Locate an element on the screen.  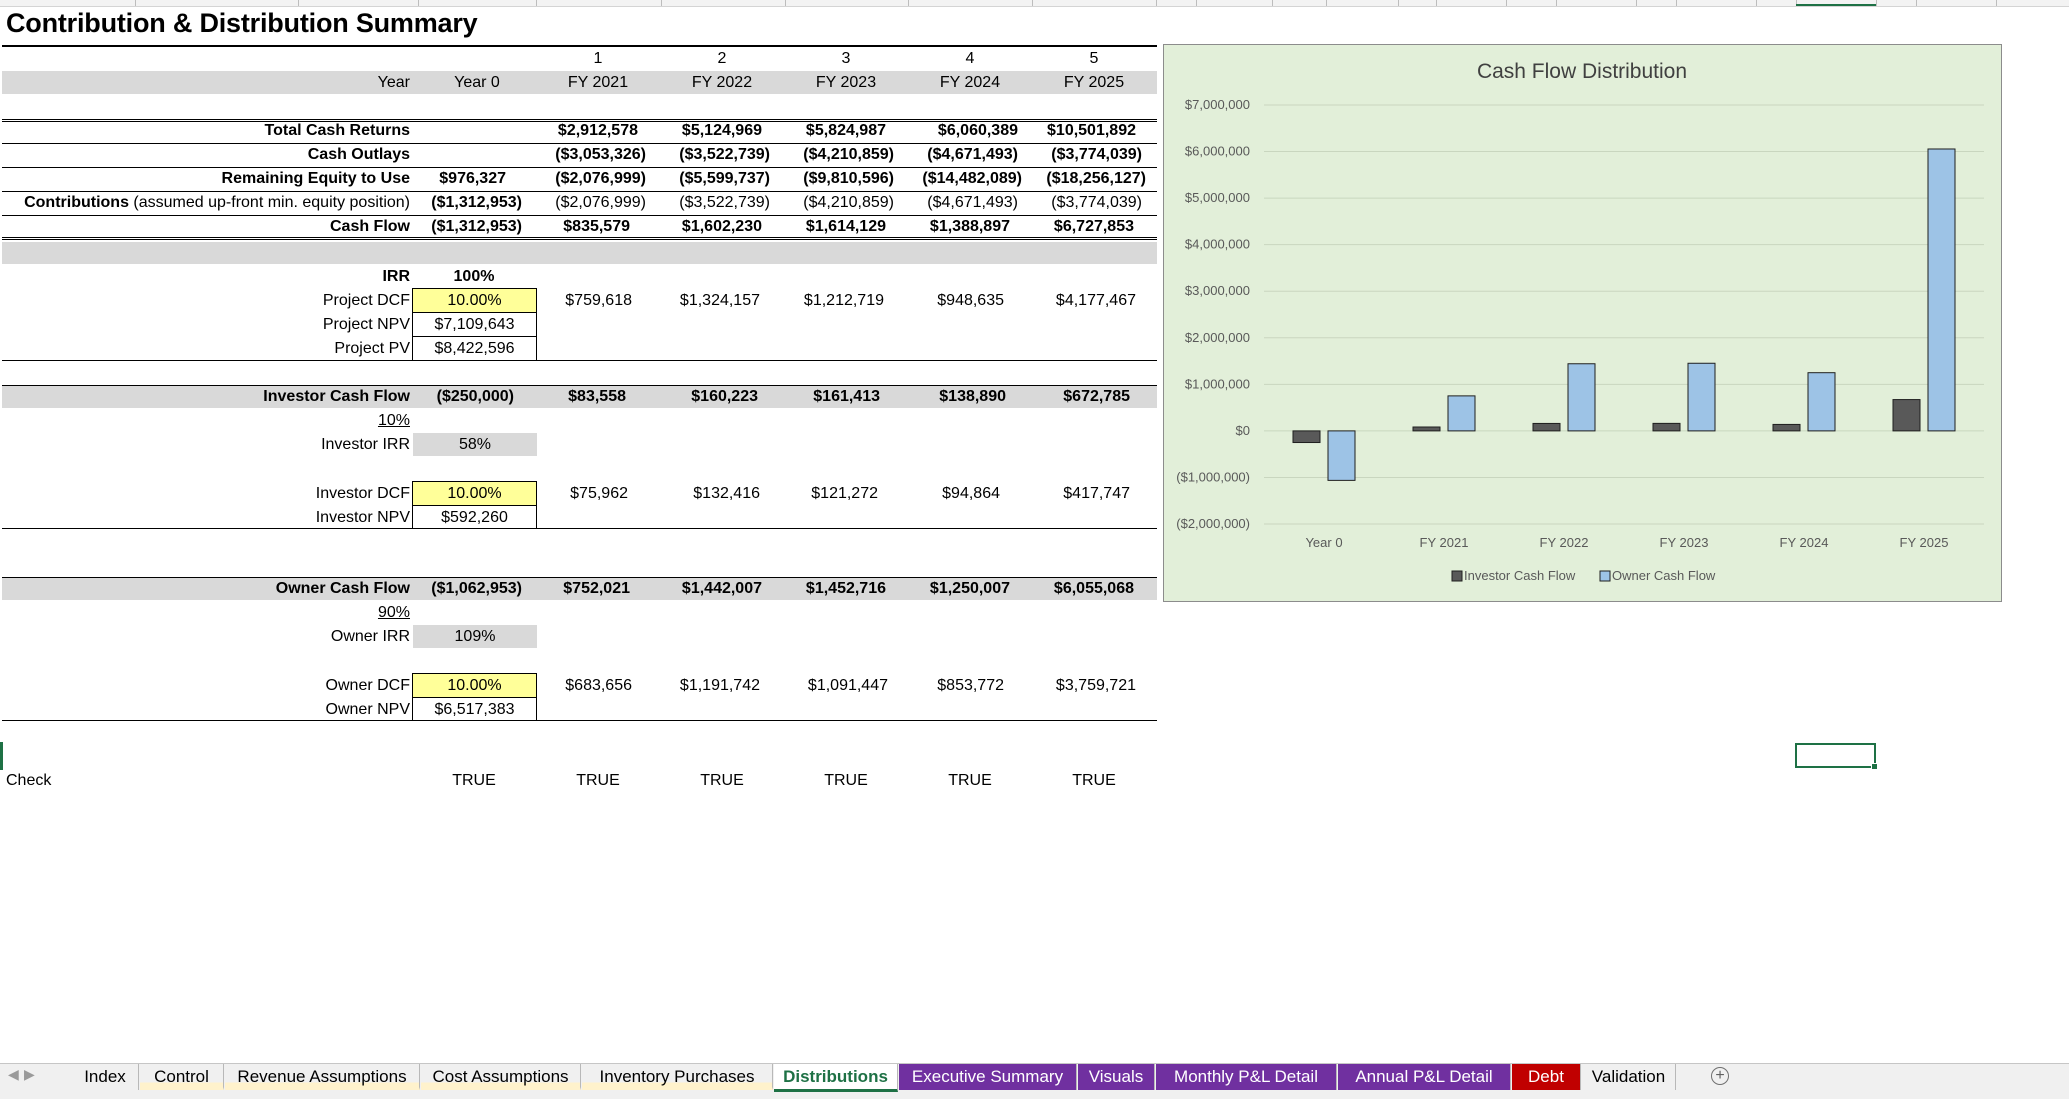
sheet-tab-revenue-assumptions: Revenue Assumptions is located at coordinates (322, 1077).